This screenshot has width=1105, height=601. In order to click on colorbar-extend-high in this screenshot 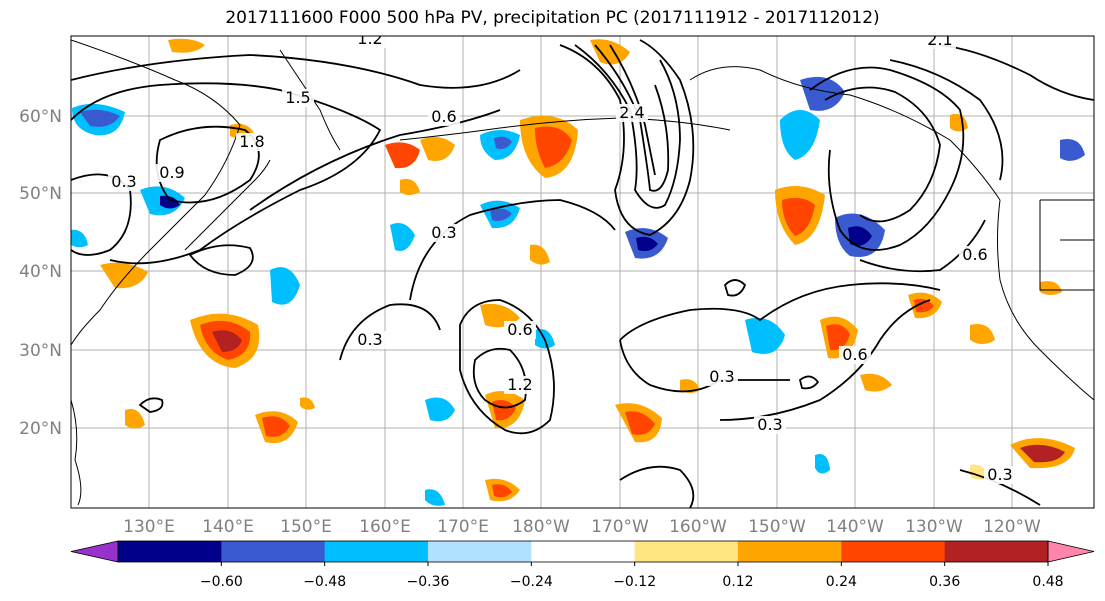, I will do `click(1071, 551)`.